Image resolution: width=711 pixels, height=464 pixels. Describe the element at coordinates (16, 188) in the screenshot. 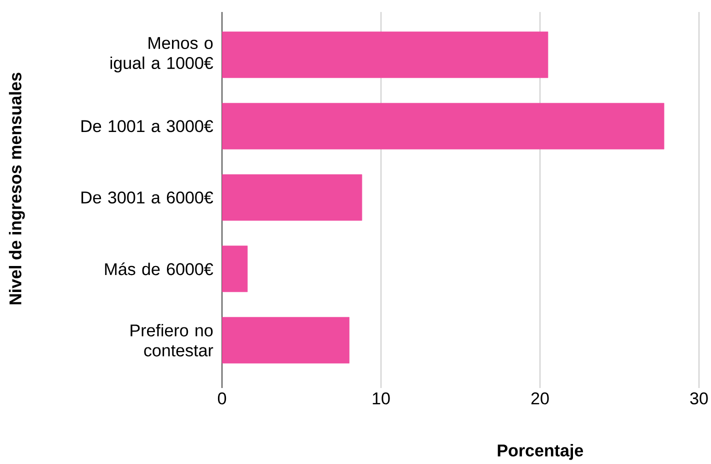

I see `y-axis-title: Nivel de ingresos mensuales` at that location.